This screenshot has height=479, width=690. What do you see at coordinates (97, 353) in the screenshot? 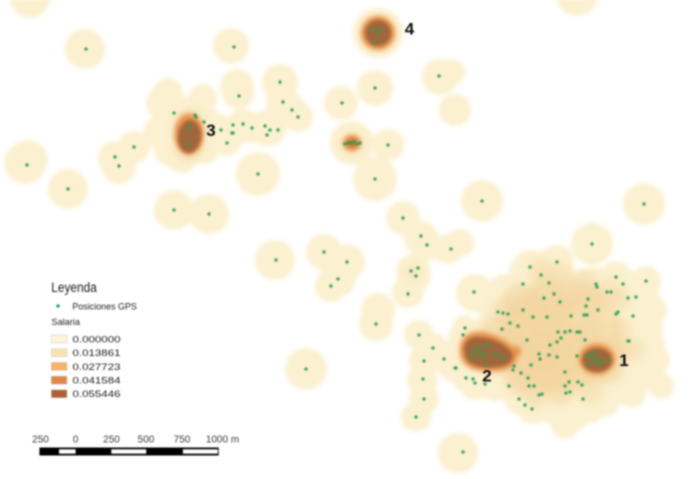
I see `svg-text: 0.013861` at bounding box center [97, 353].